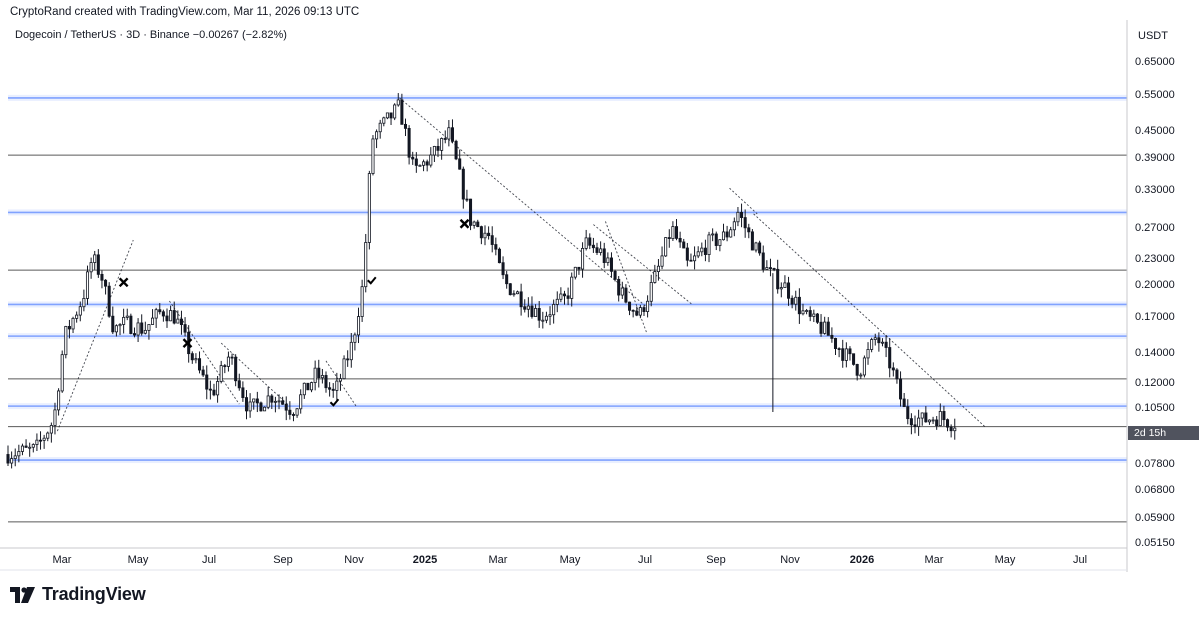 This screenshot has height=621, width=1199. Describe the element at coordinates (1155, 490) in the screenshot. I see `price-tick-label: 0.06800` at that location.